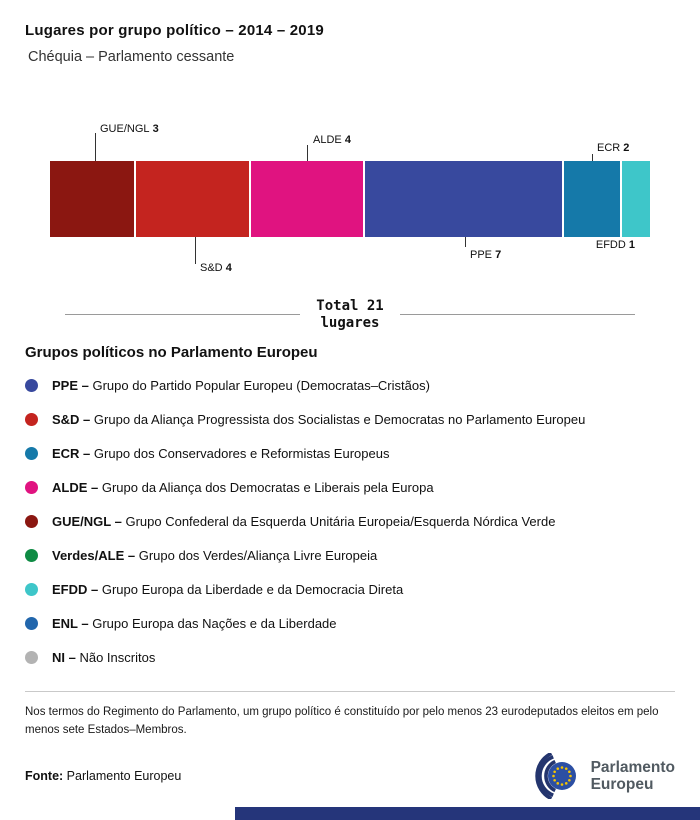  Describe the element at coordinates (350, 776) in the screenshot. I see `footer: Fonte: Parlamento Europeu` at that location.